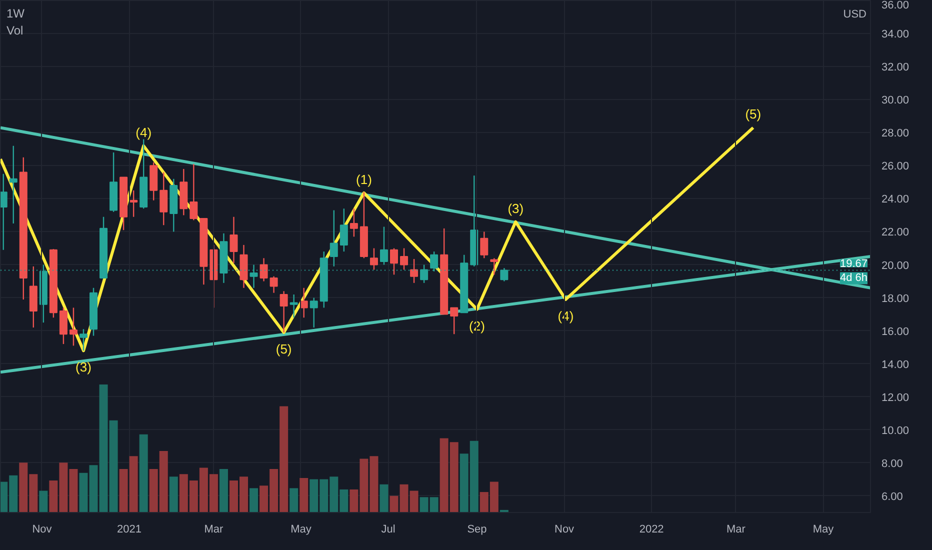 This screenshot has height=550, width=932. What do you see at coordinates (896, 134) in the screenshot?
I see `y-tick-label: 28.00` at bounding box center [896, 134].